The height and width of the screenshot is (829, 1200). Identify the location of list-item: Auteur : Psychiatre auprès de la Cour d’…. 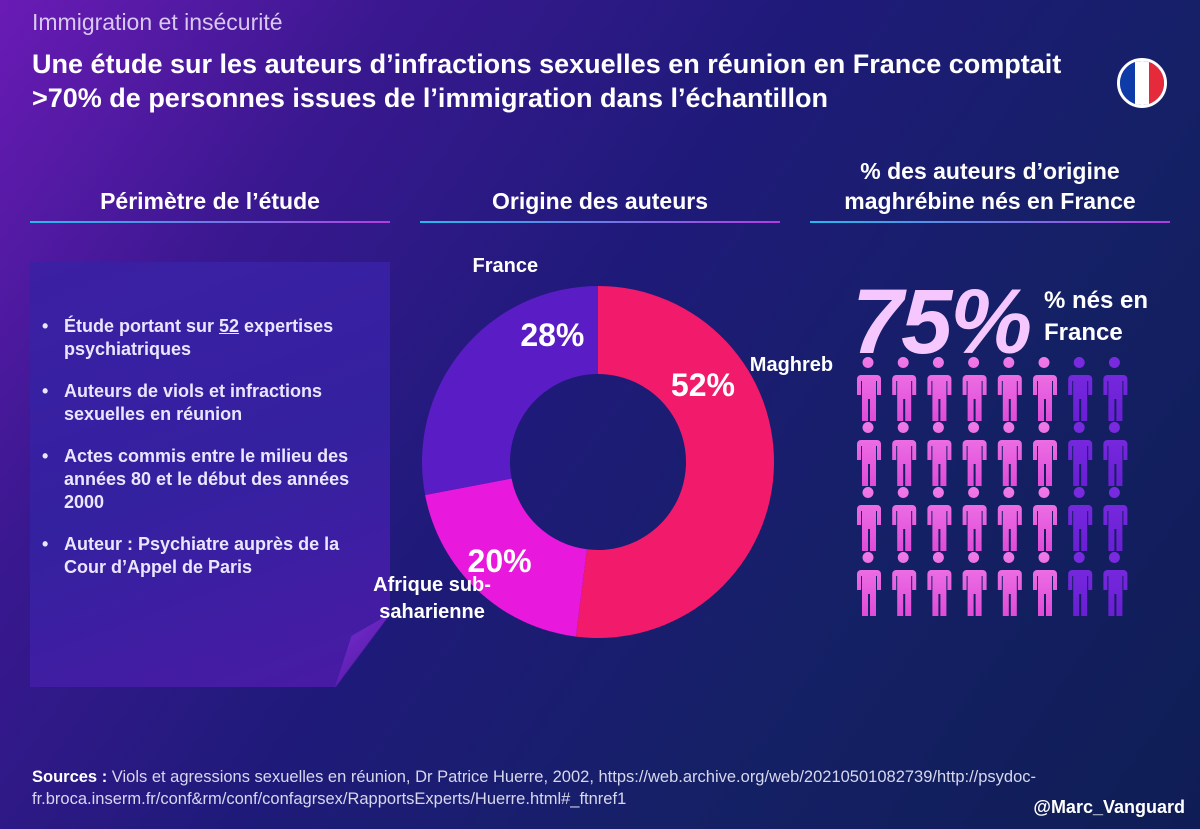
(210, 556).